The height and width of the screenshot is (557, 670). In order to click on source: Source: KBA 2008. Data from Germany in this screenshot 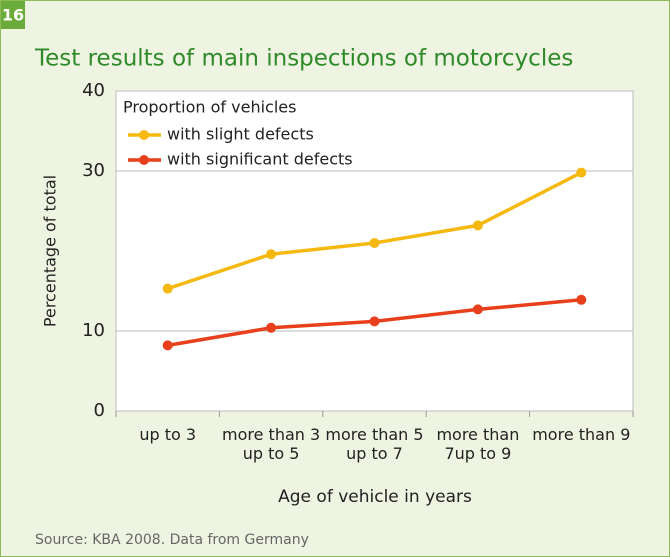, I will do `click(172, 540)`.